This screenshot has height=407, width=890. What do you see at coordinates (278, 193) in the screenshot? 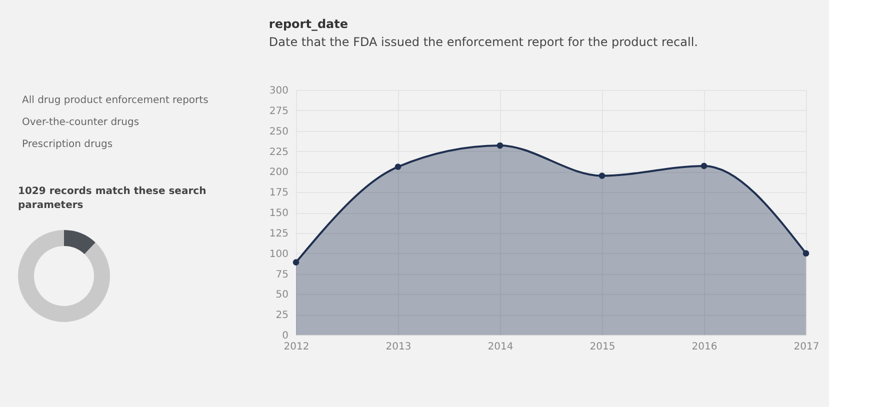
I see `y-tick-label: 175` at bounding box center [278, 193].